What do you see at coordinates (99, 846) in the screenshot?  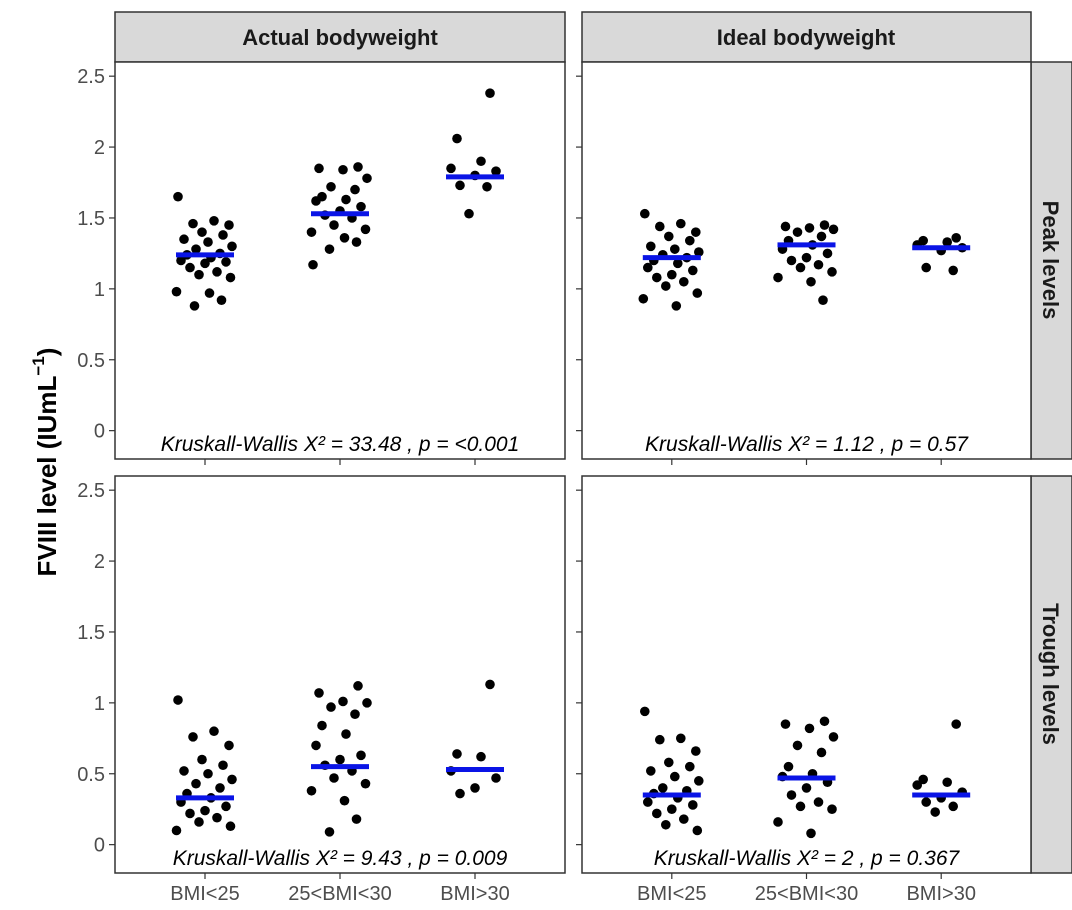 I see `panel-2-1-y-tick-label: 0` at bounding box center [99, 846].